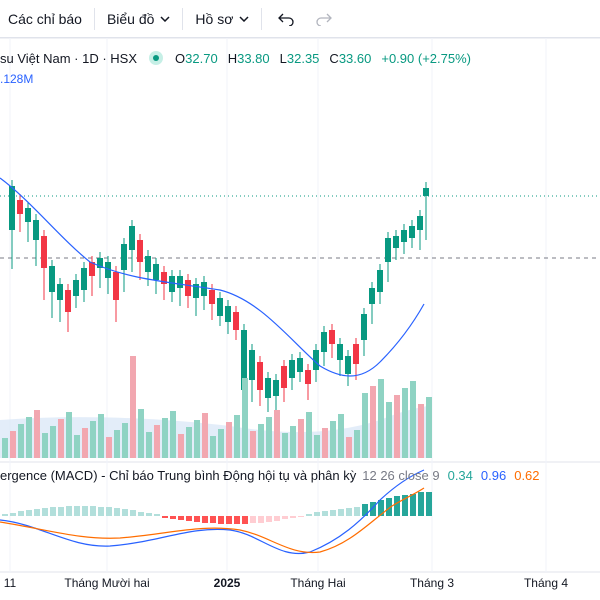 The width and height of the screenshot is (600, 600). What do you see at coordinates (227, 583) in the screenshot?
I see `time-axis-label: 2025` at bounding box center [227, 583].